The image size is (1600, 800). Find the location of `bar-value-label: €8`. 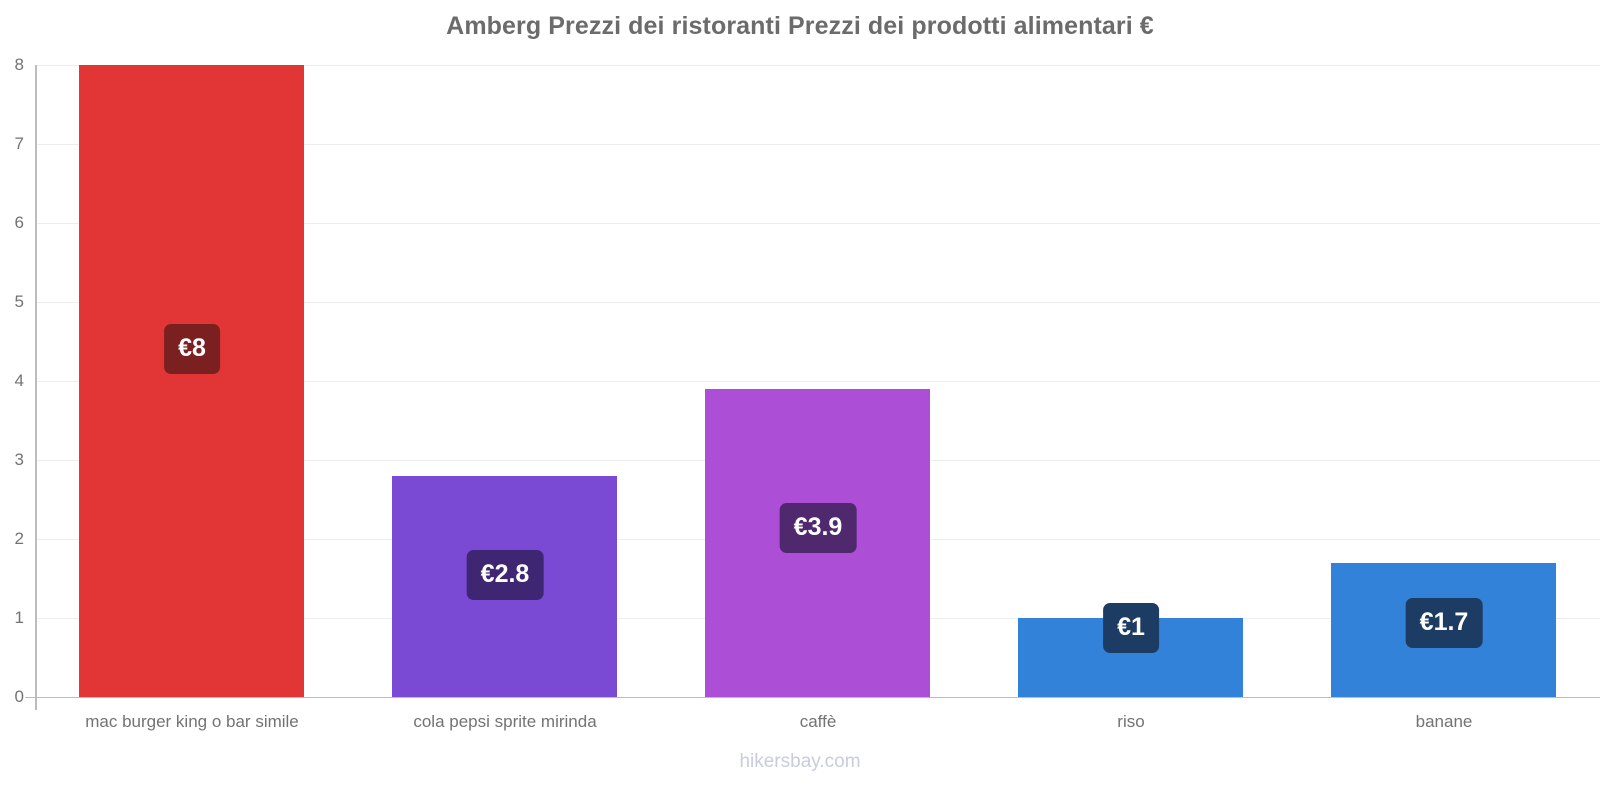

bar-value-label: €8 is located at coordinates (192, 349).